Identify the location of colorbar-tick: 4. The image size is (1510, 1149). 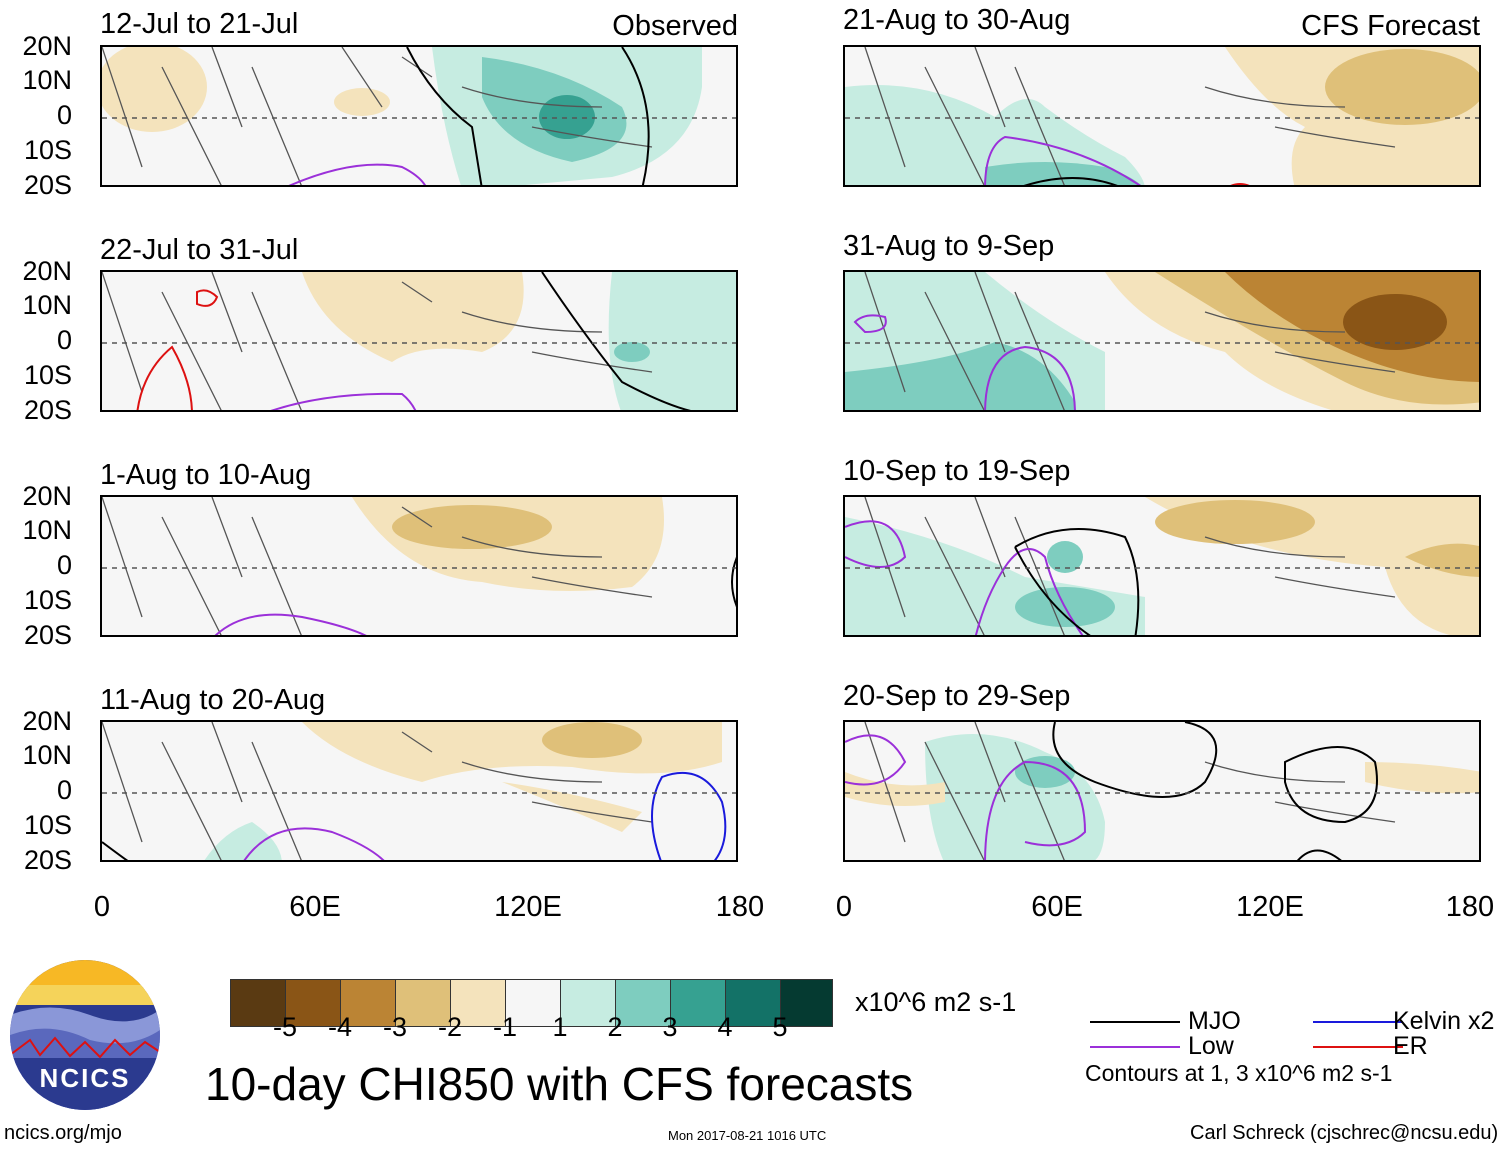
(725, 1027).